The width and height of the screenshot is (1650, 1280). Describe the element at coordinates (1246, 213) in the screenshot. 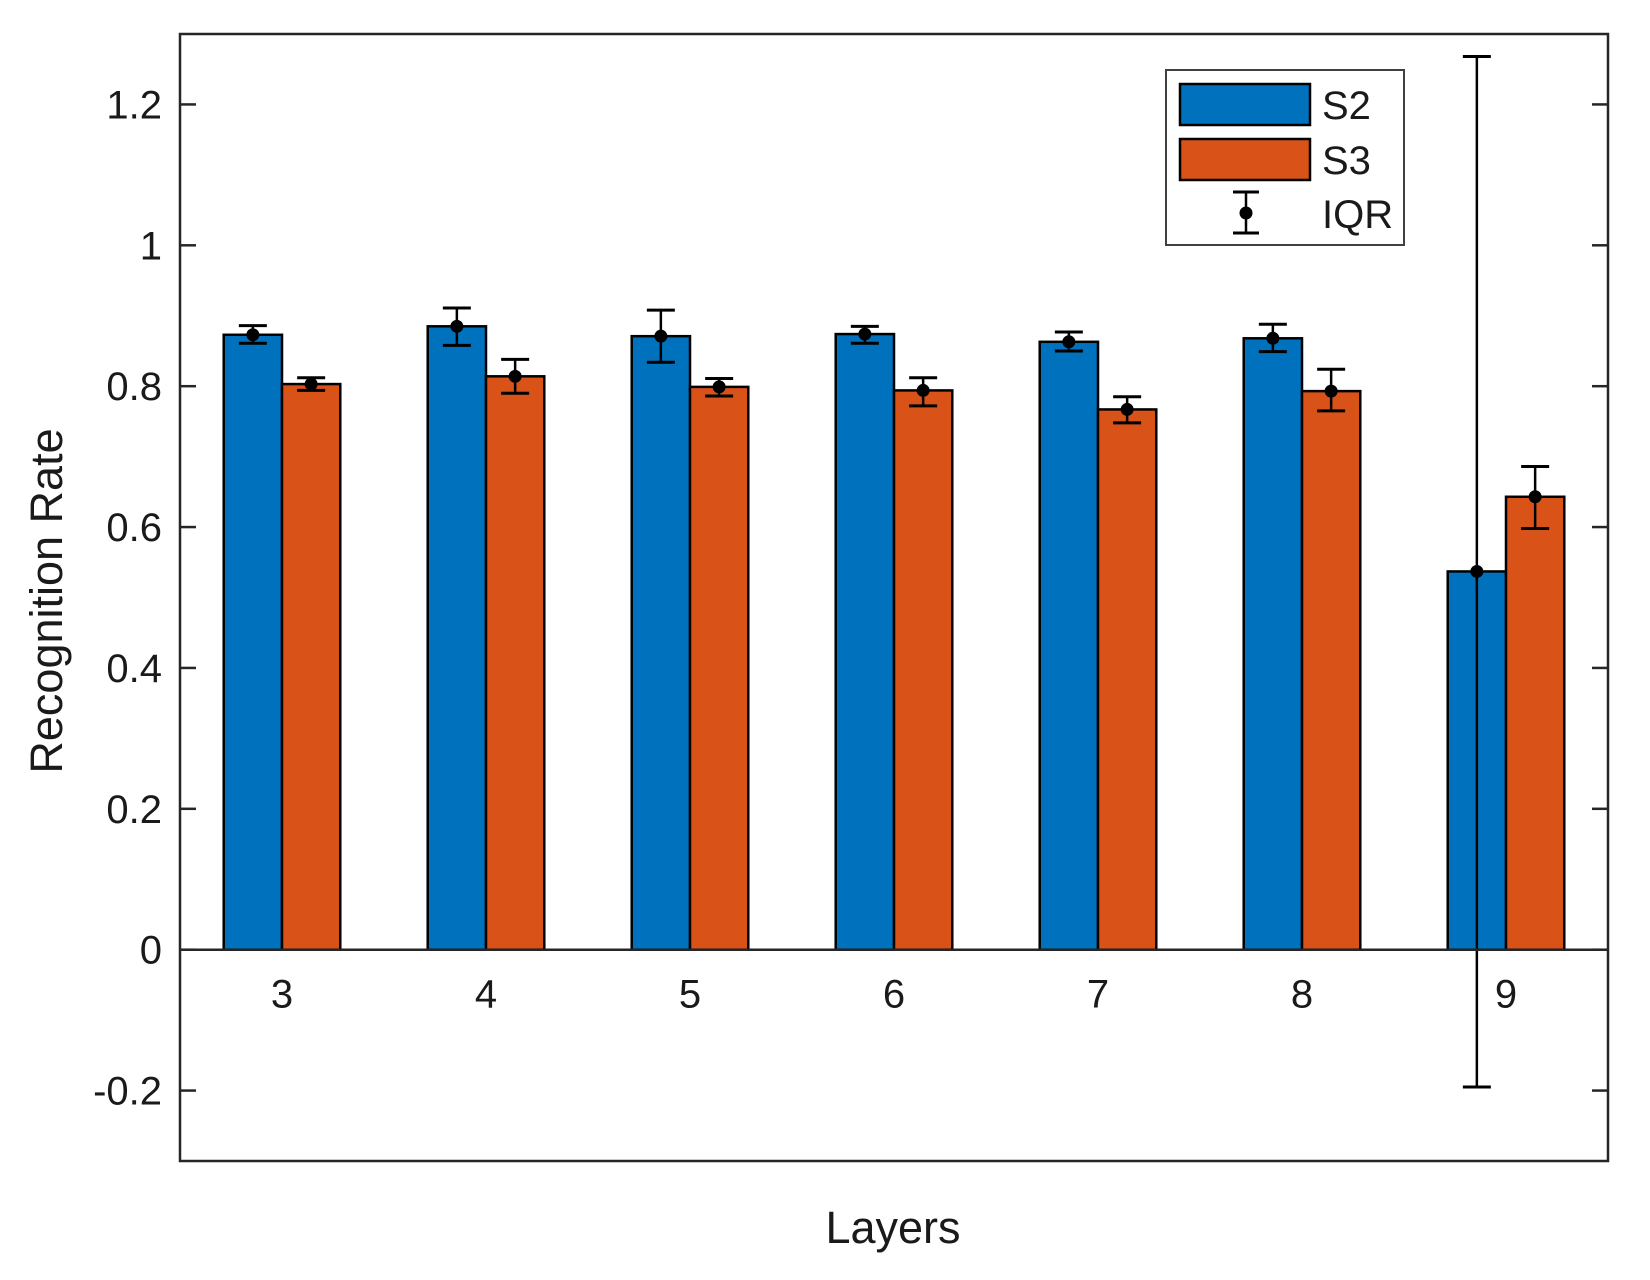

I see `legend-iqr-dot` at that location.